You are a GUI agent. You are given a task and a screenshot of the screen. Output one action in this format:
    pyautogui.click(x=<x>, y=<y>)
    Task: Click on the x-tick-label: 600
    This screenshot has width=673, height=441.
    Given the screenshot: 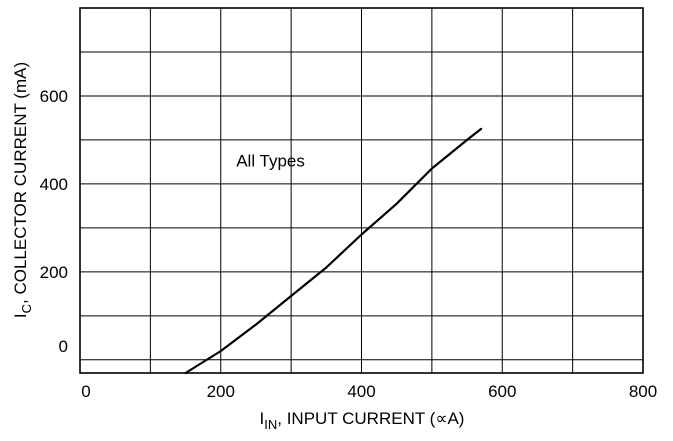 What is the action you would take?
    pyautogui.click(x=502, y=391)
    